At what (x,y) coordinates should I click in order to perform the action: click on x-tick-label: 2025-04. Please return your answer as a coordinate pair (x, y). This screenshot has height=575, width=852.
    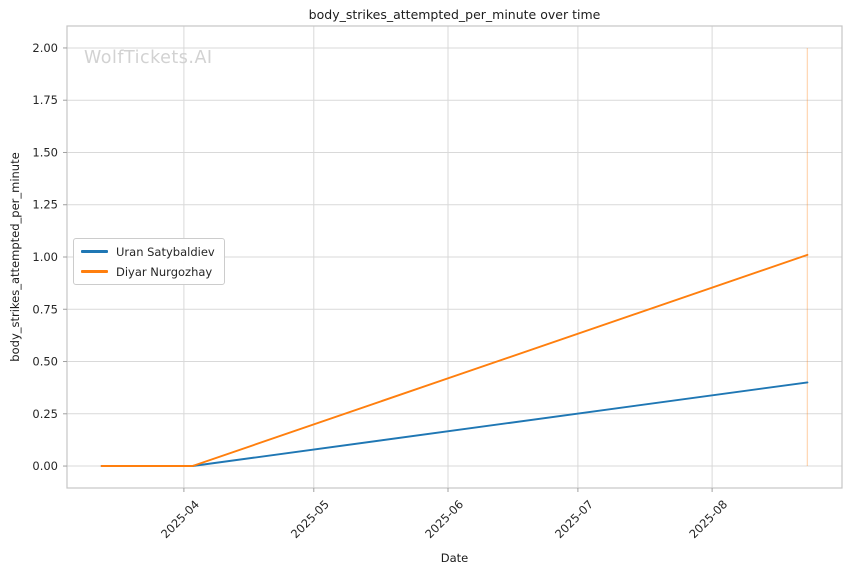
    Looking at the image, I should click on (180, 519).